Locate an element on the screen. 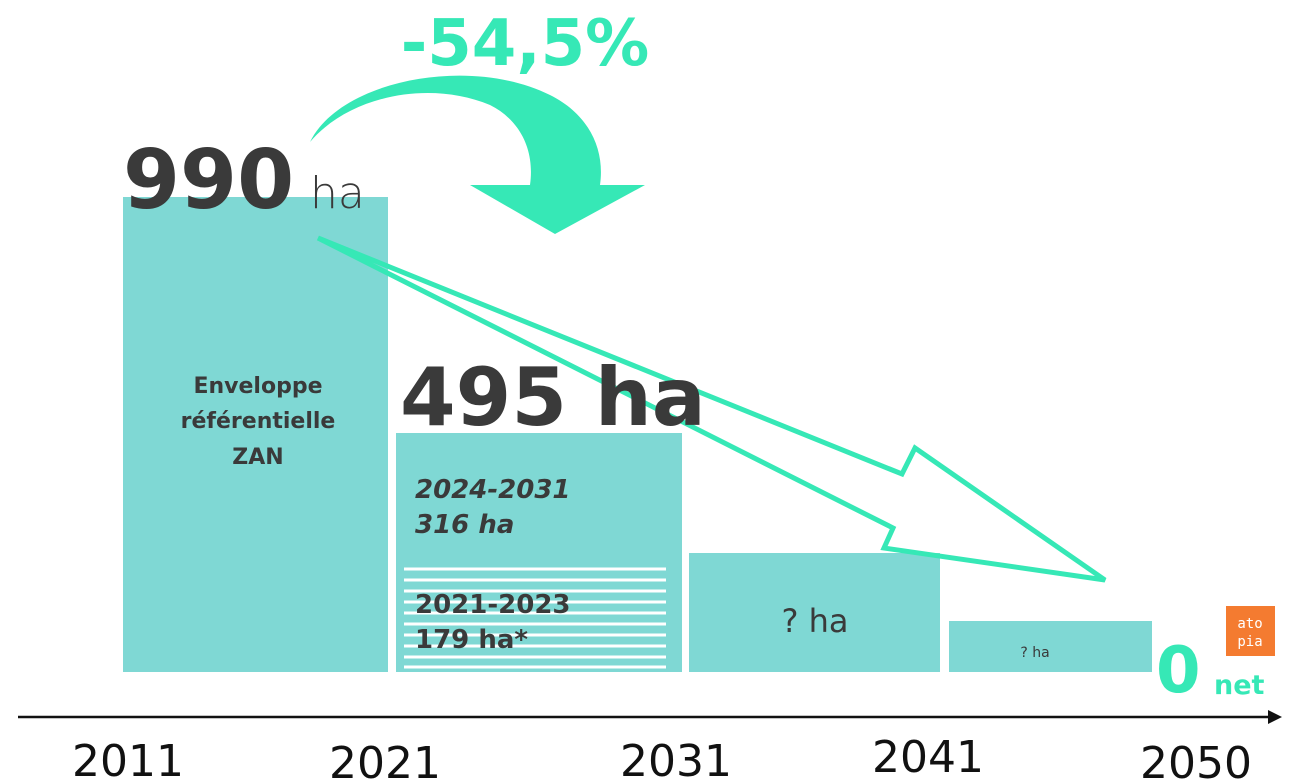 Image resolution: width=1293 pixels, height=781 pixels. target-unit: net is located at coordinates (1239, 685).